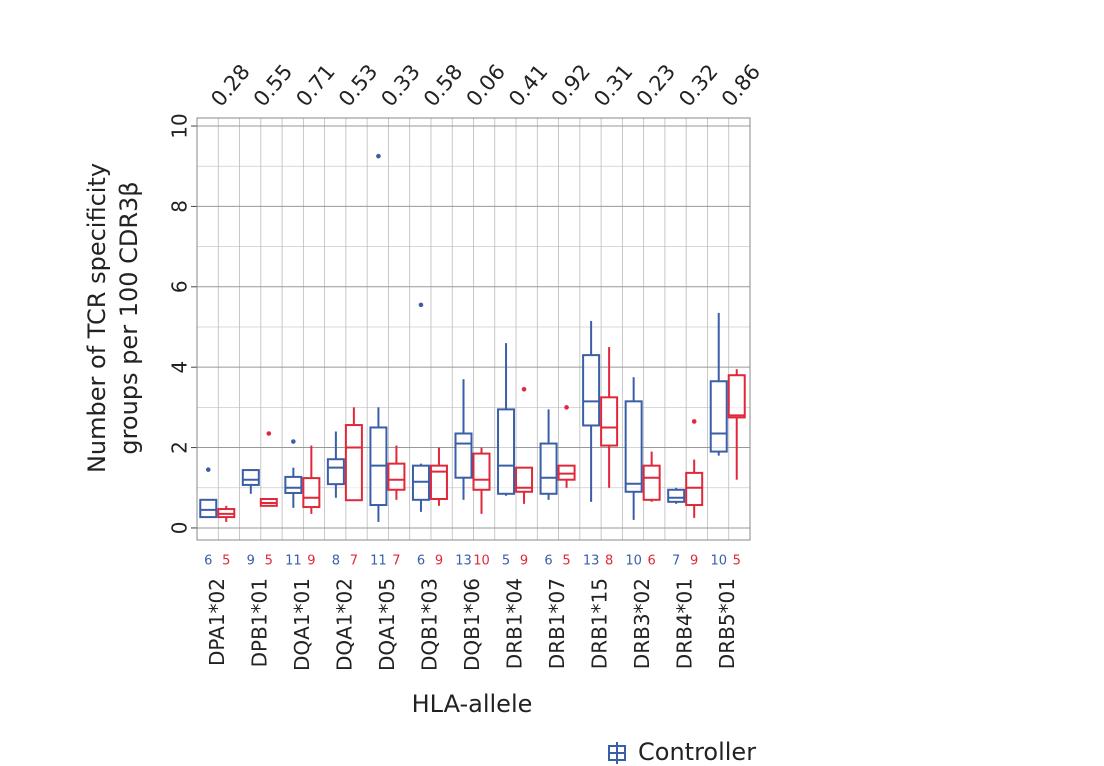 The width and height of the screenshot is (1104, 766). Describe the element at coordinates (741, 85) in the screenshot. I see `p-value: 0.86` at that location.